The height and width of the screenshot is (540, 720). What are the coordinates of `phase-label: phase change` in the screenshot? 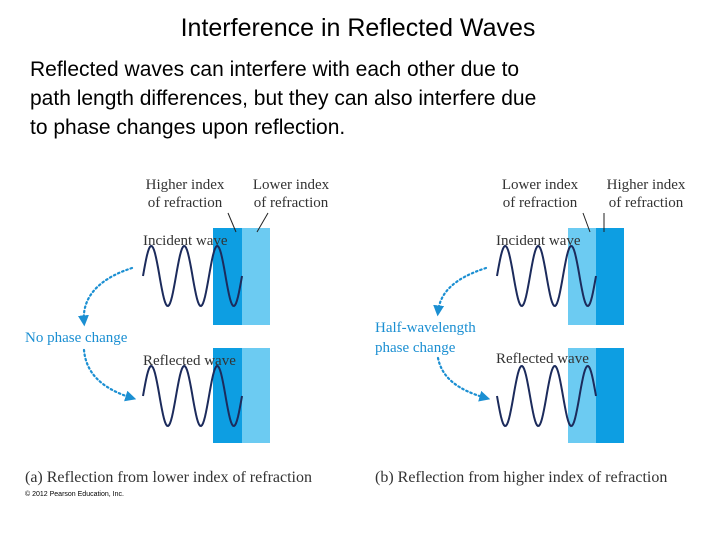 It's located at (415, 348).